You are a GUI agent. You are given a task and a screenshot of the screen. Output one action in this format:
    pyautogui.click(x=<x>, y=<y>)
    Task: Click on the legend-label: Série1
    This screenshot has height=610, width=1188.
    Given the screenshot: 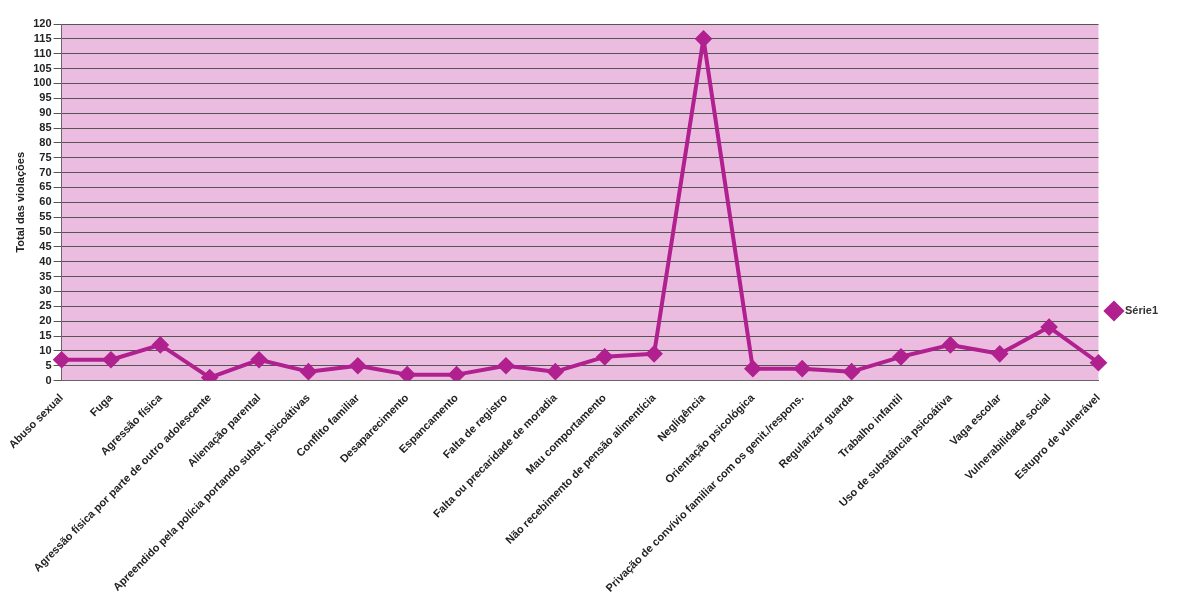 What is the action you would take?
    pyautogui.click(x=1141, y=310)
    